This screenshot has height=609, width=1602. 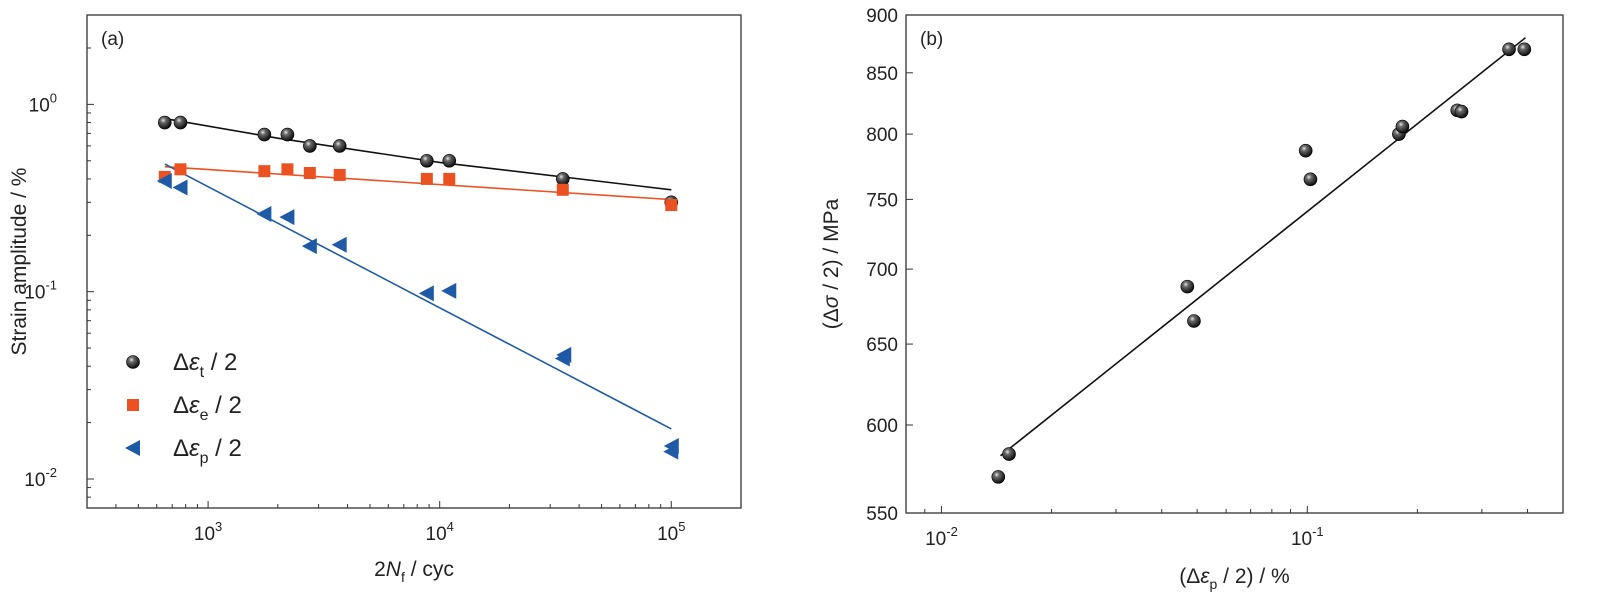 I want to click on x-tick-label: 10⁻², so click(x=941, y=537).